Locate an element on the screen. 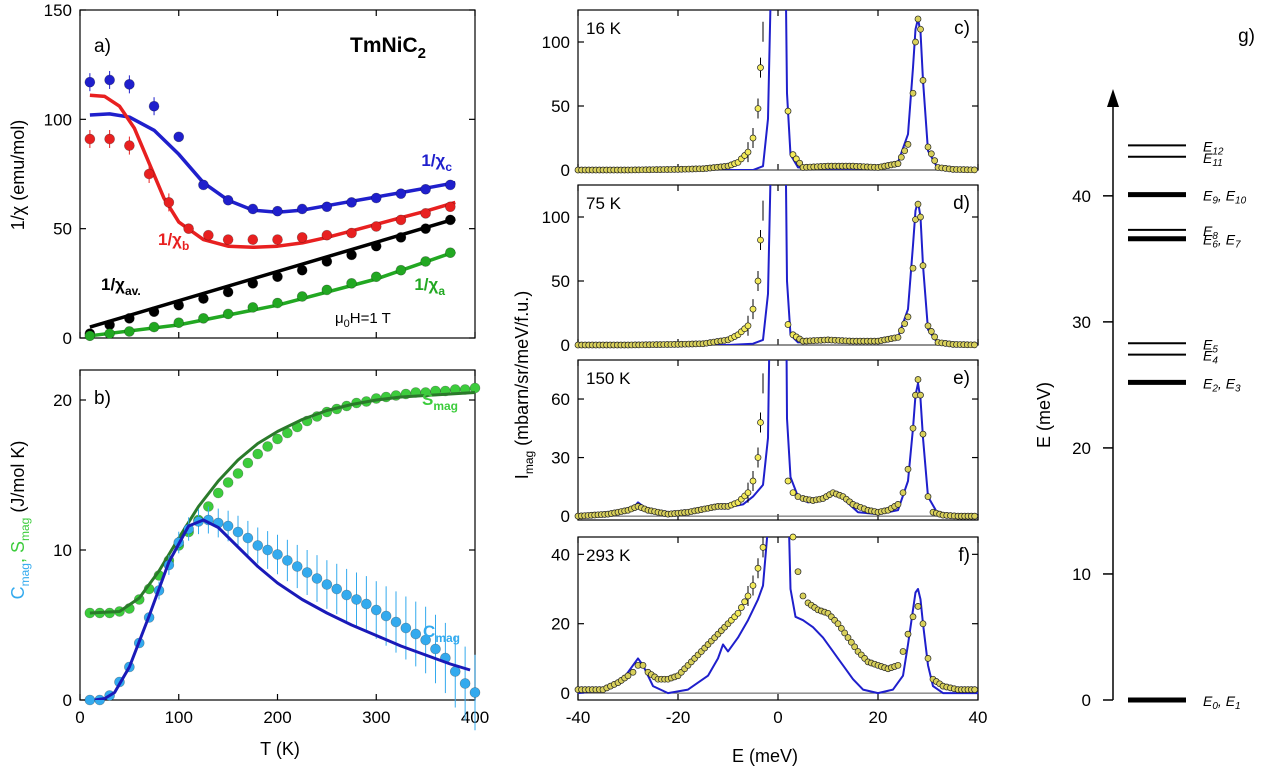  panel-b-x-tick-label: 200 is located at coordinates (277, 717).